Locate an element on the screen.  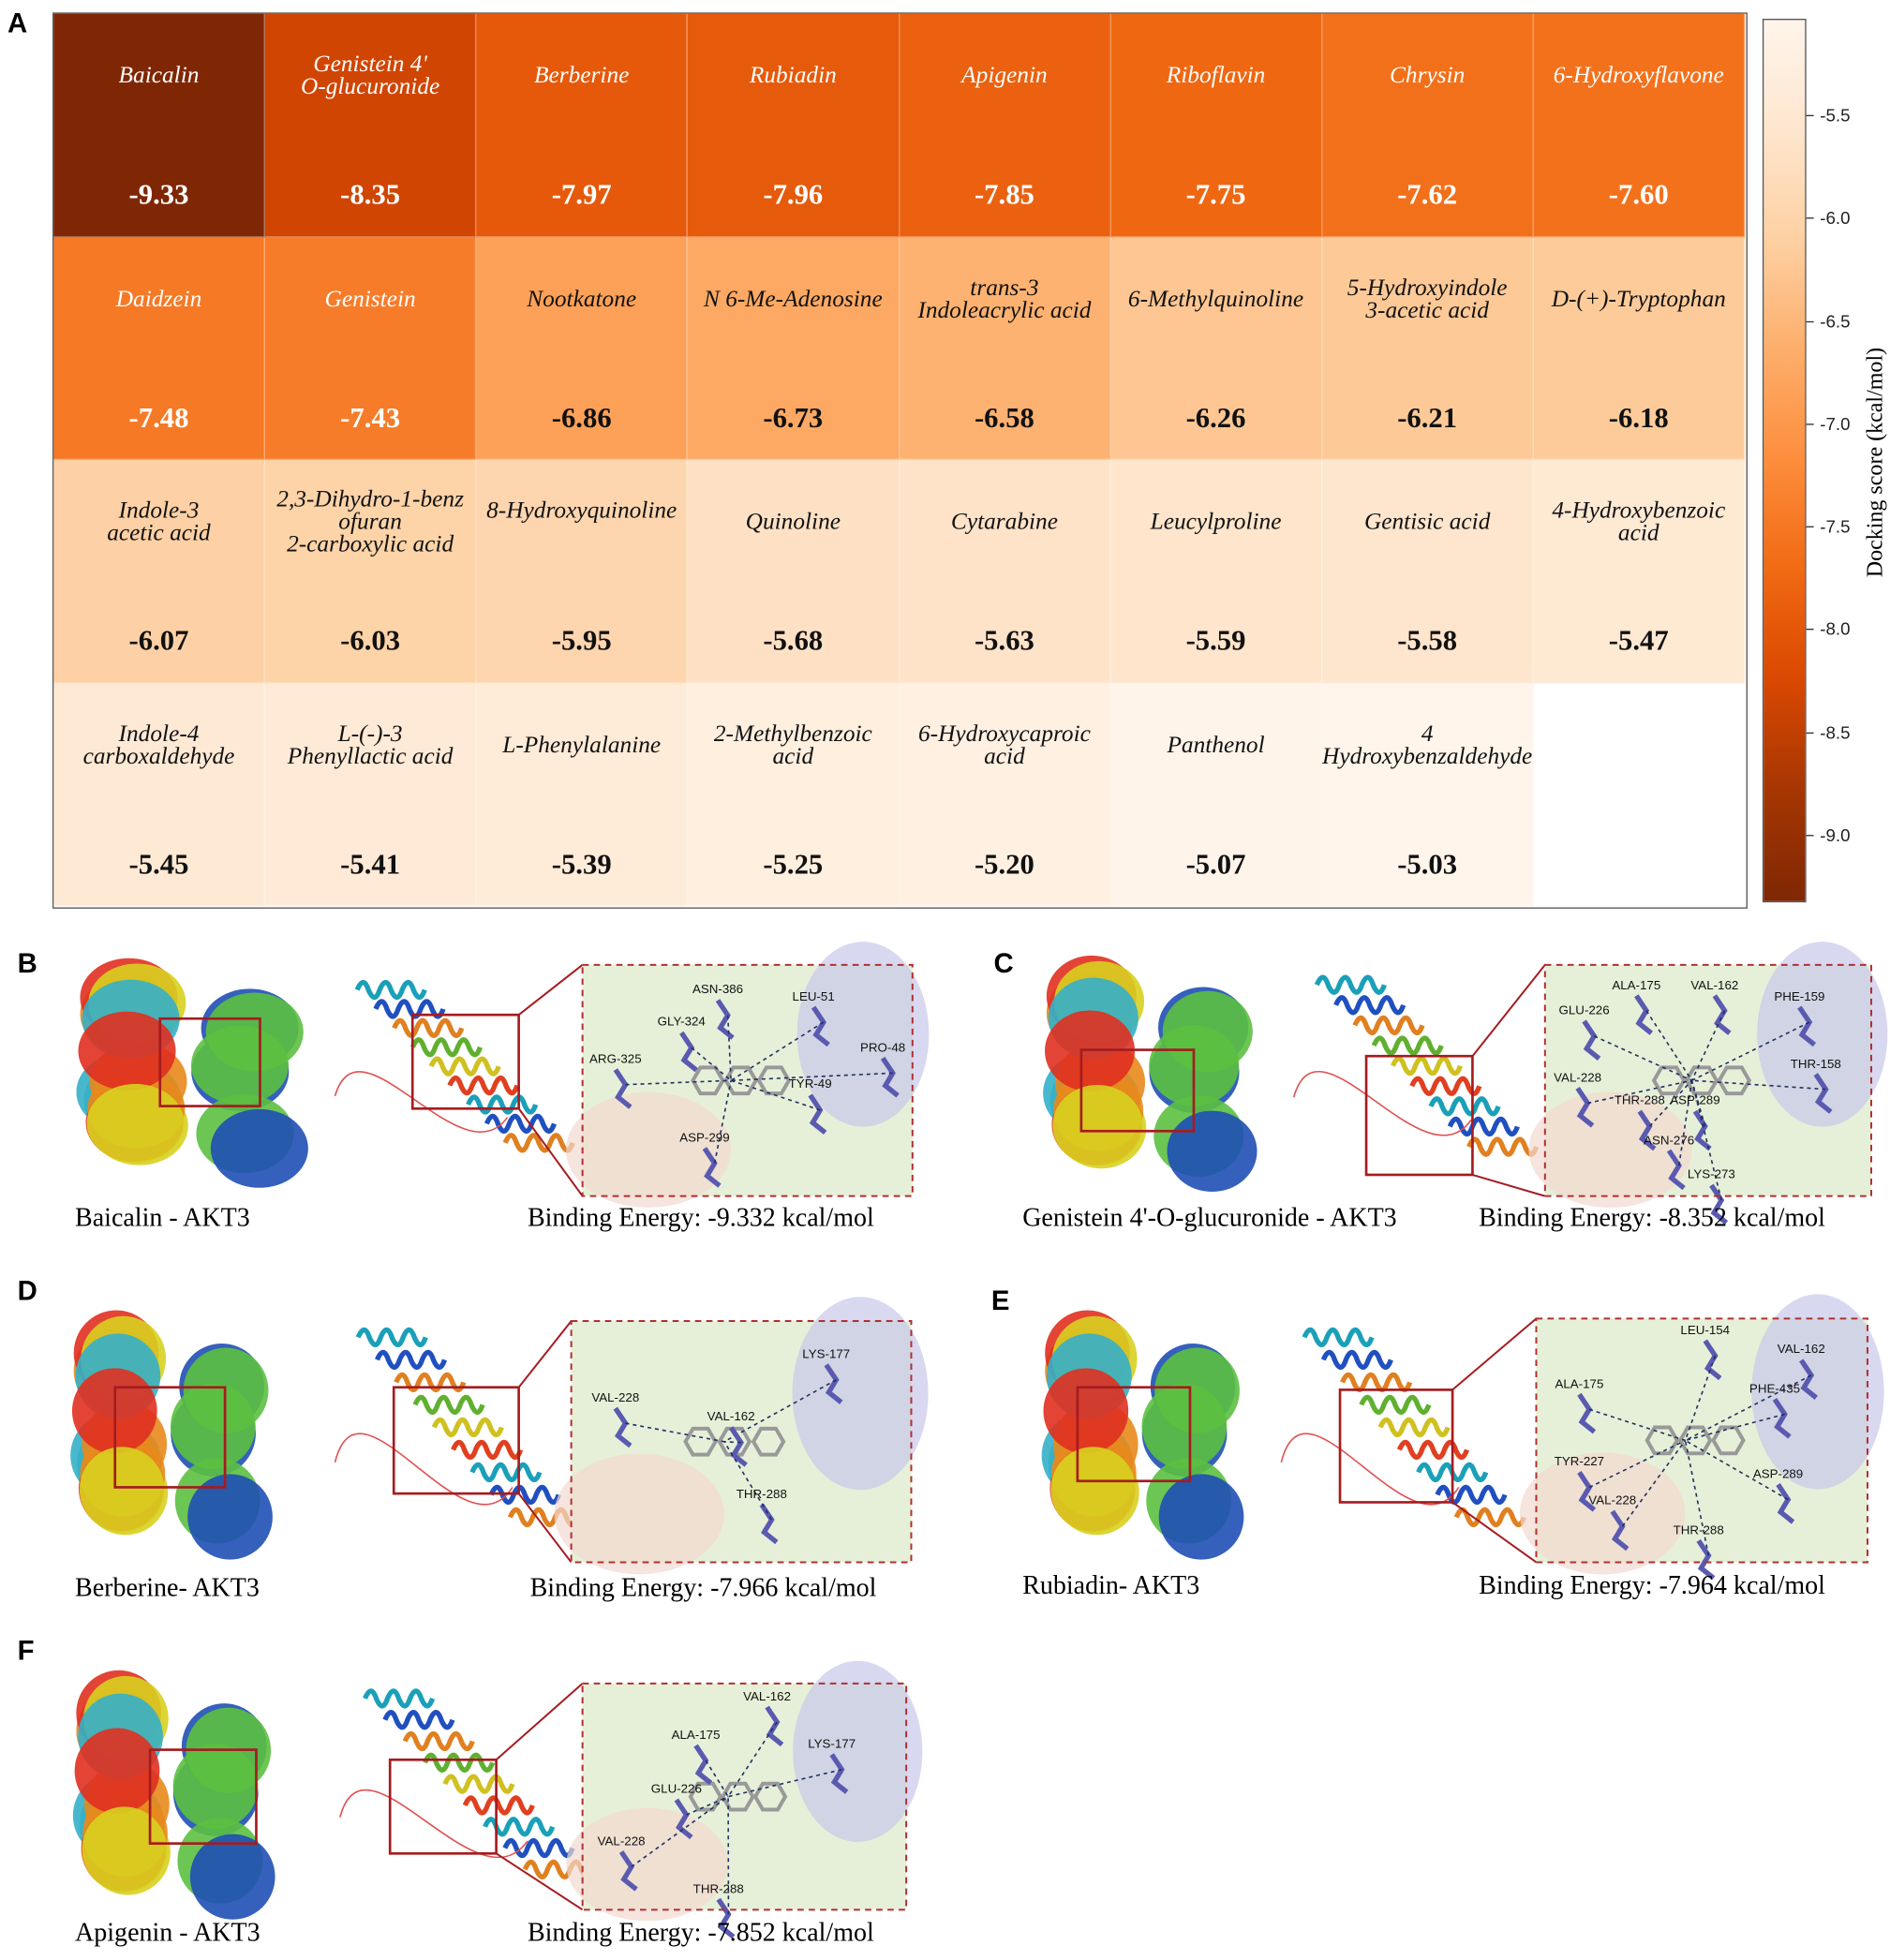
cell-name: 8-Hydroxyquinoline is located at coordinates (581, 510).